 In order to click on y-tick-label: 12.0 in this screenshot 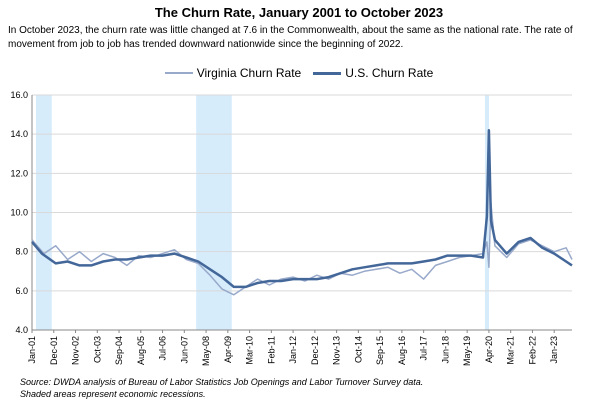, I will do `click(19, 173)`.